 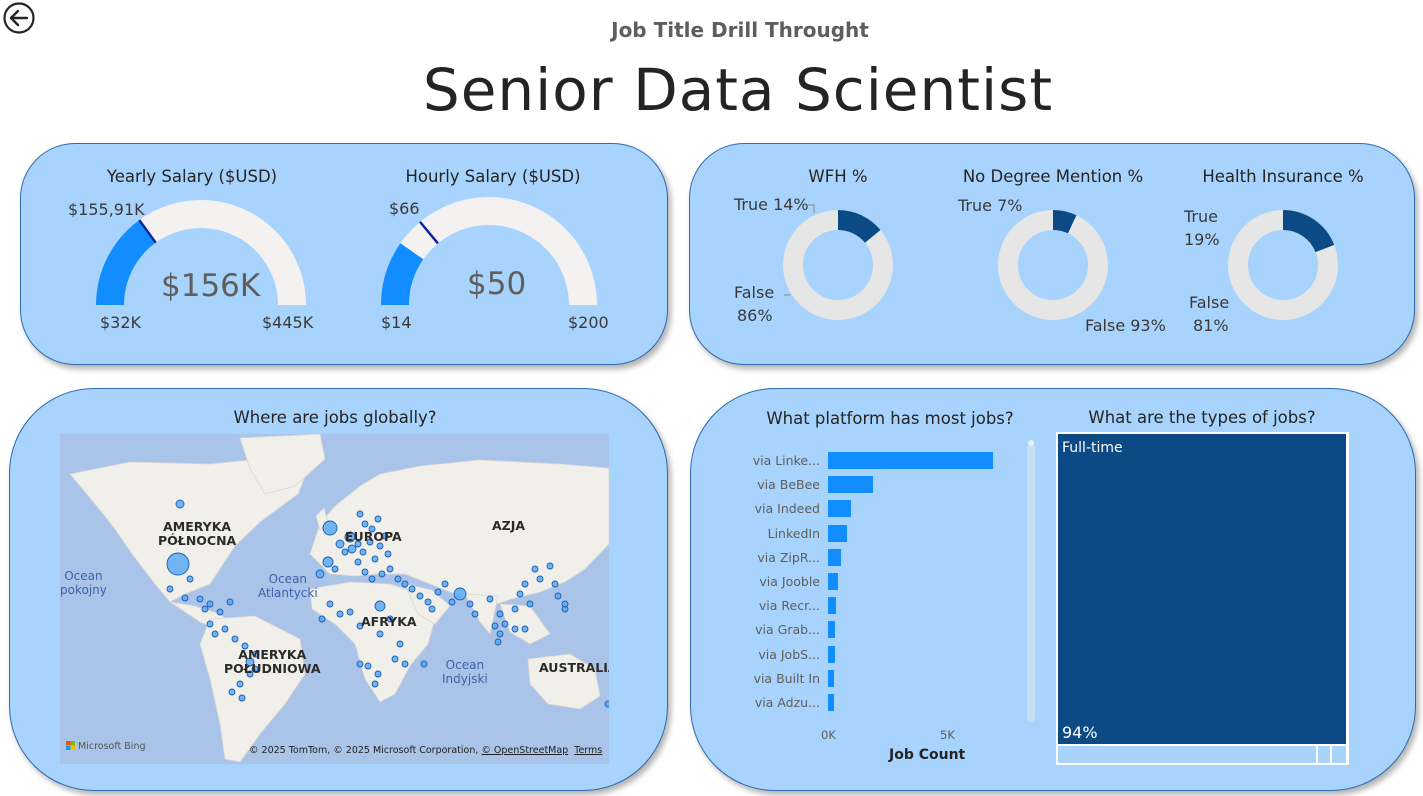 I want to click on platform-scroll-up-icon, so click(x=1031, y=443).